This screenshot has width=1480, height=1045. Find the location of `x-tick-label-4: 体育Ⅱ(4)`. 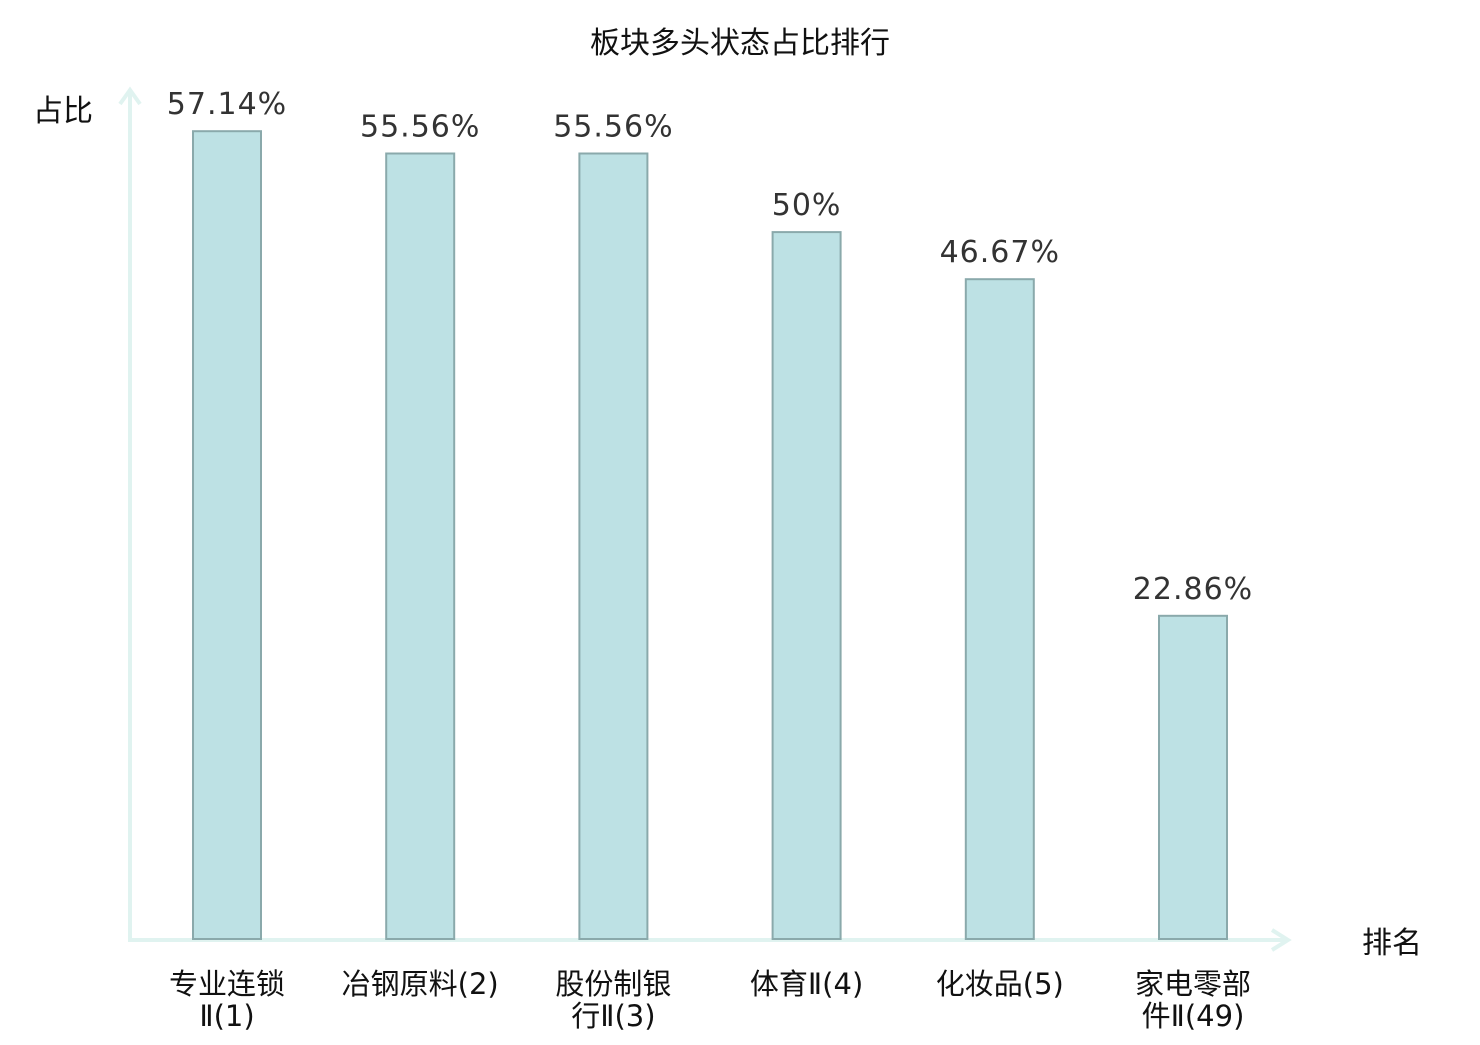

x-tick-label-4: 体育Ⅱ(4) is located at coordinates (806, 984).